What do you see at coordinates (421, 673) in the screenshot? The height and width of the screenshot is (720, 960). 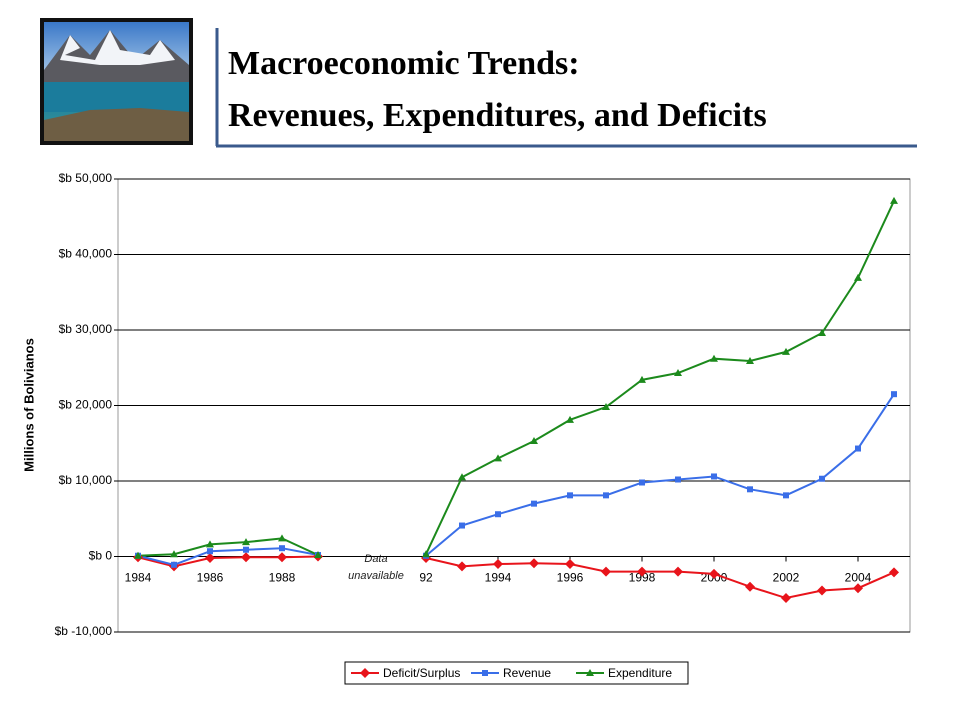 I see `legend-label: Deficit/Surplus` at bounding box center [421, 673].